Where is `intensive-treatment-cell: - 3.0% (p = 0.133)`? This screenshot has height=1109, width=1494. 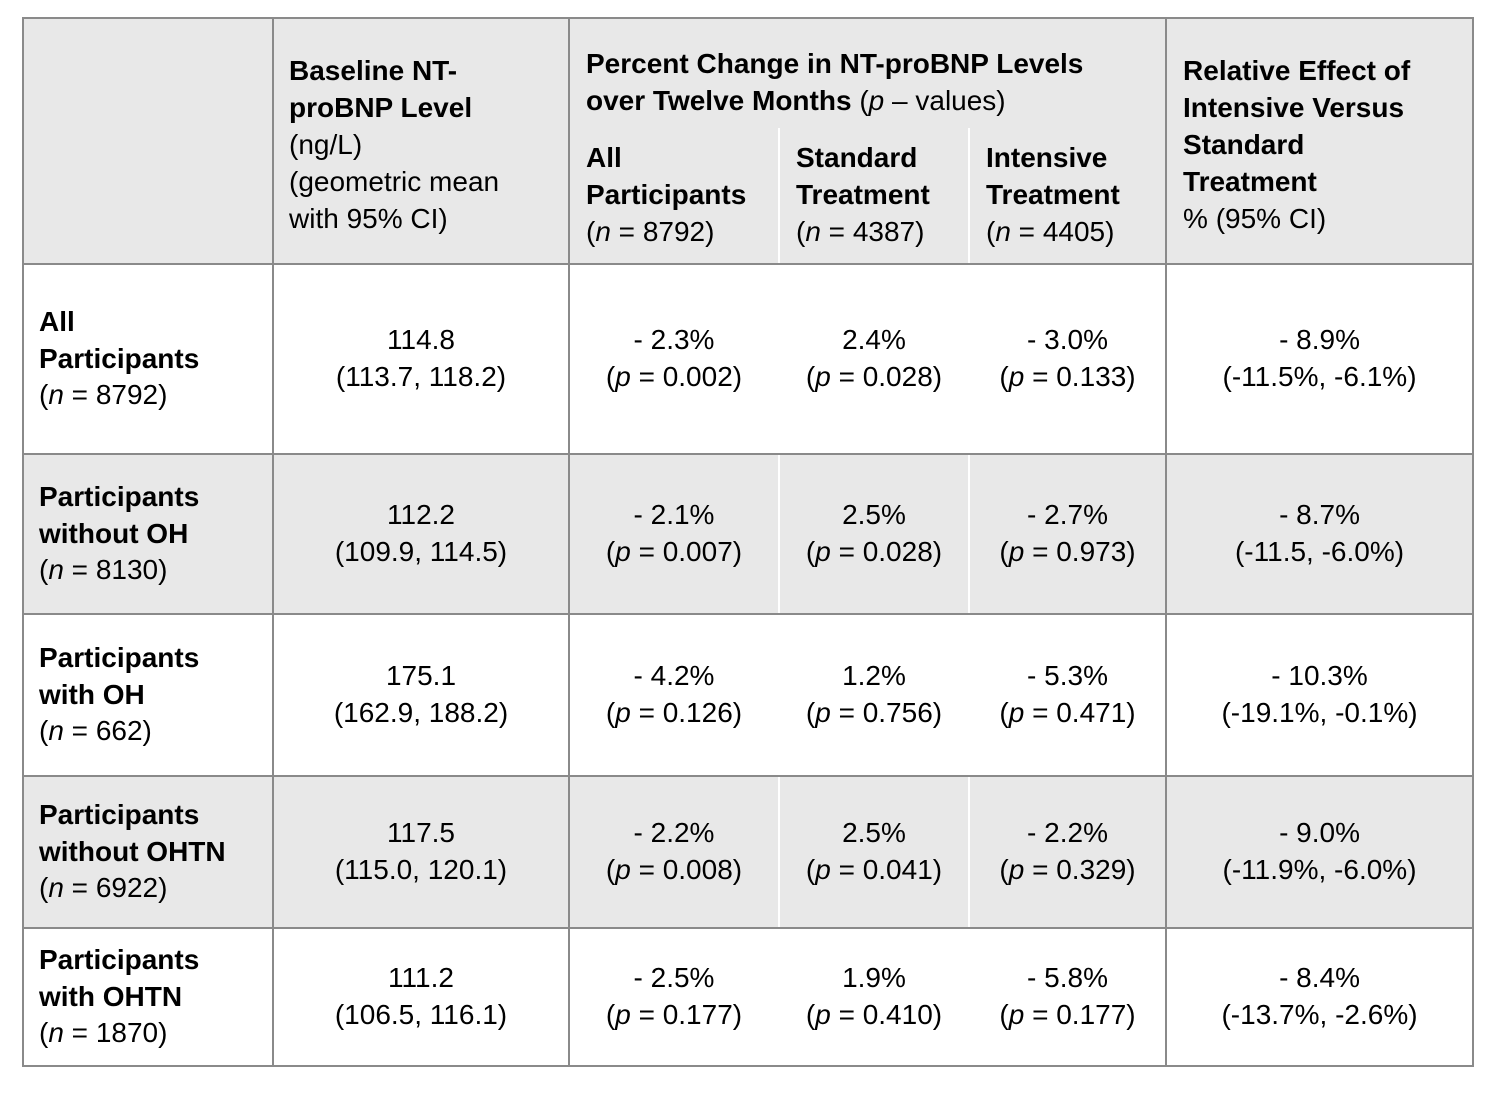
intensive-treatment-cell: - 3.0% (p = 0.133) is located at coordinates (1067, 359).